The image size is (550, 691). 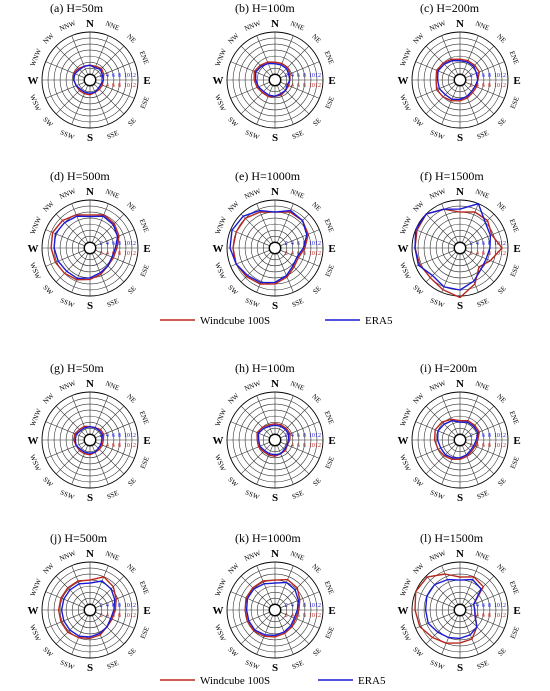 I want to click on legend-era5-label: ERA5, so click(x=372, y=681).